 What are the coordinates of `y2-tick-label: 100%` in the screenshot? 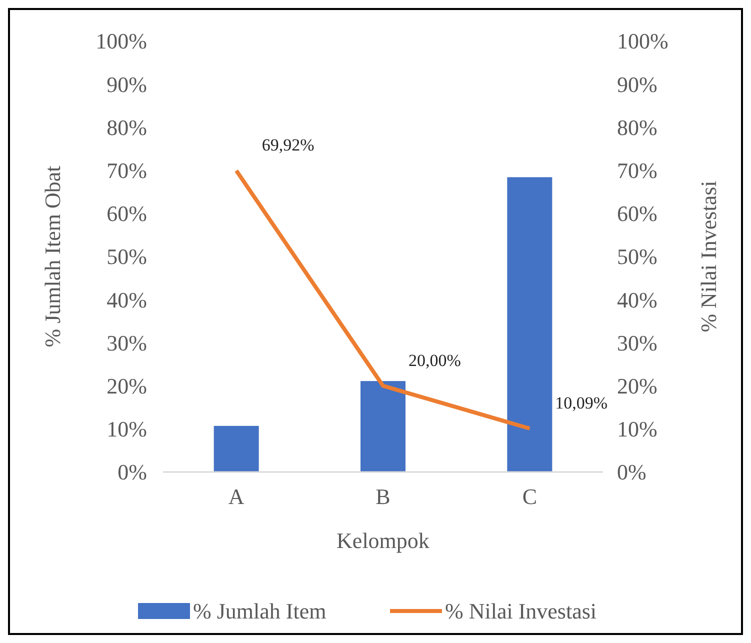 It's located at (642, 41).